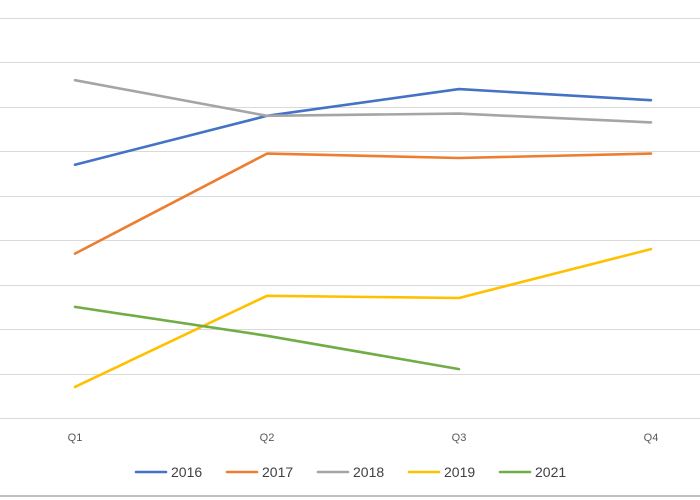 Image resolution: width=700 pixels, height=500 pixels. Describe the element at coordinates (267, 438) in the screenshot. I see `x-tick-label-q2: Q2` at that location.